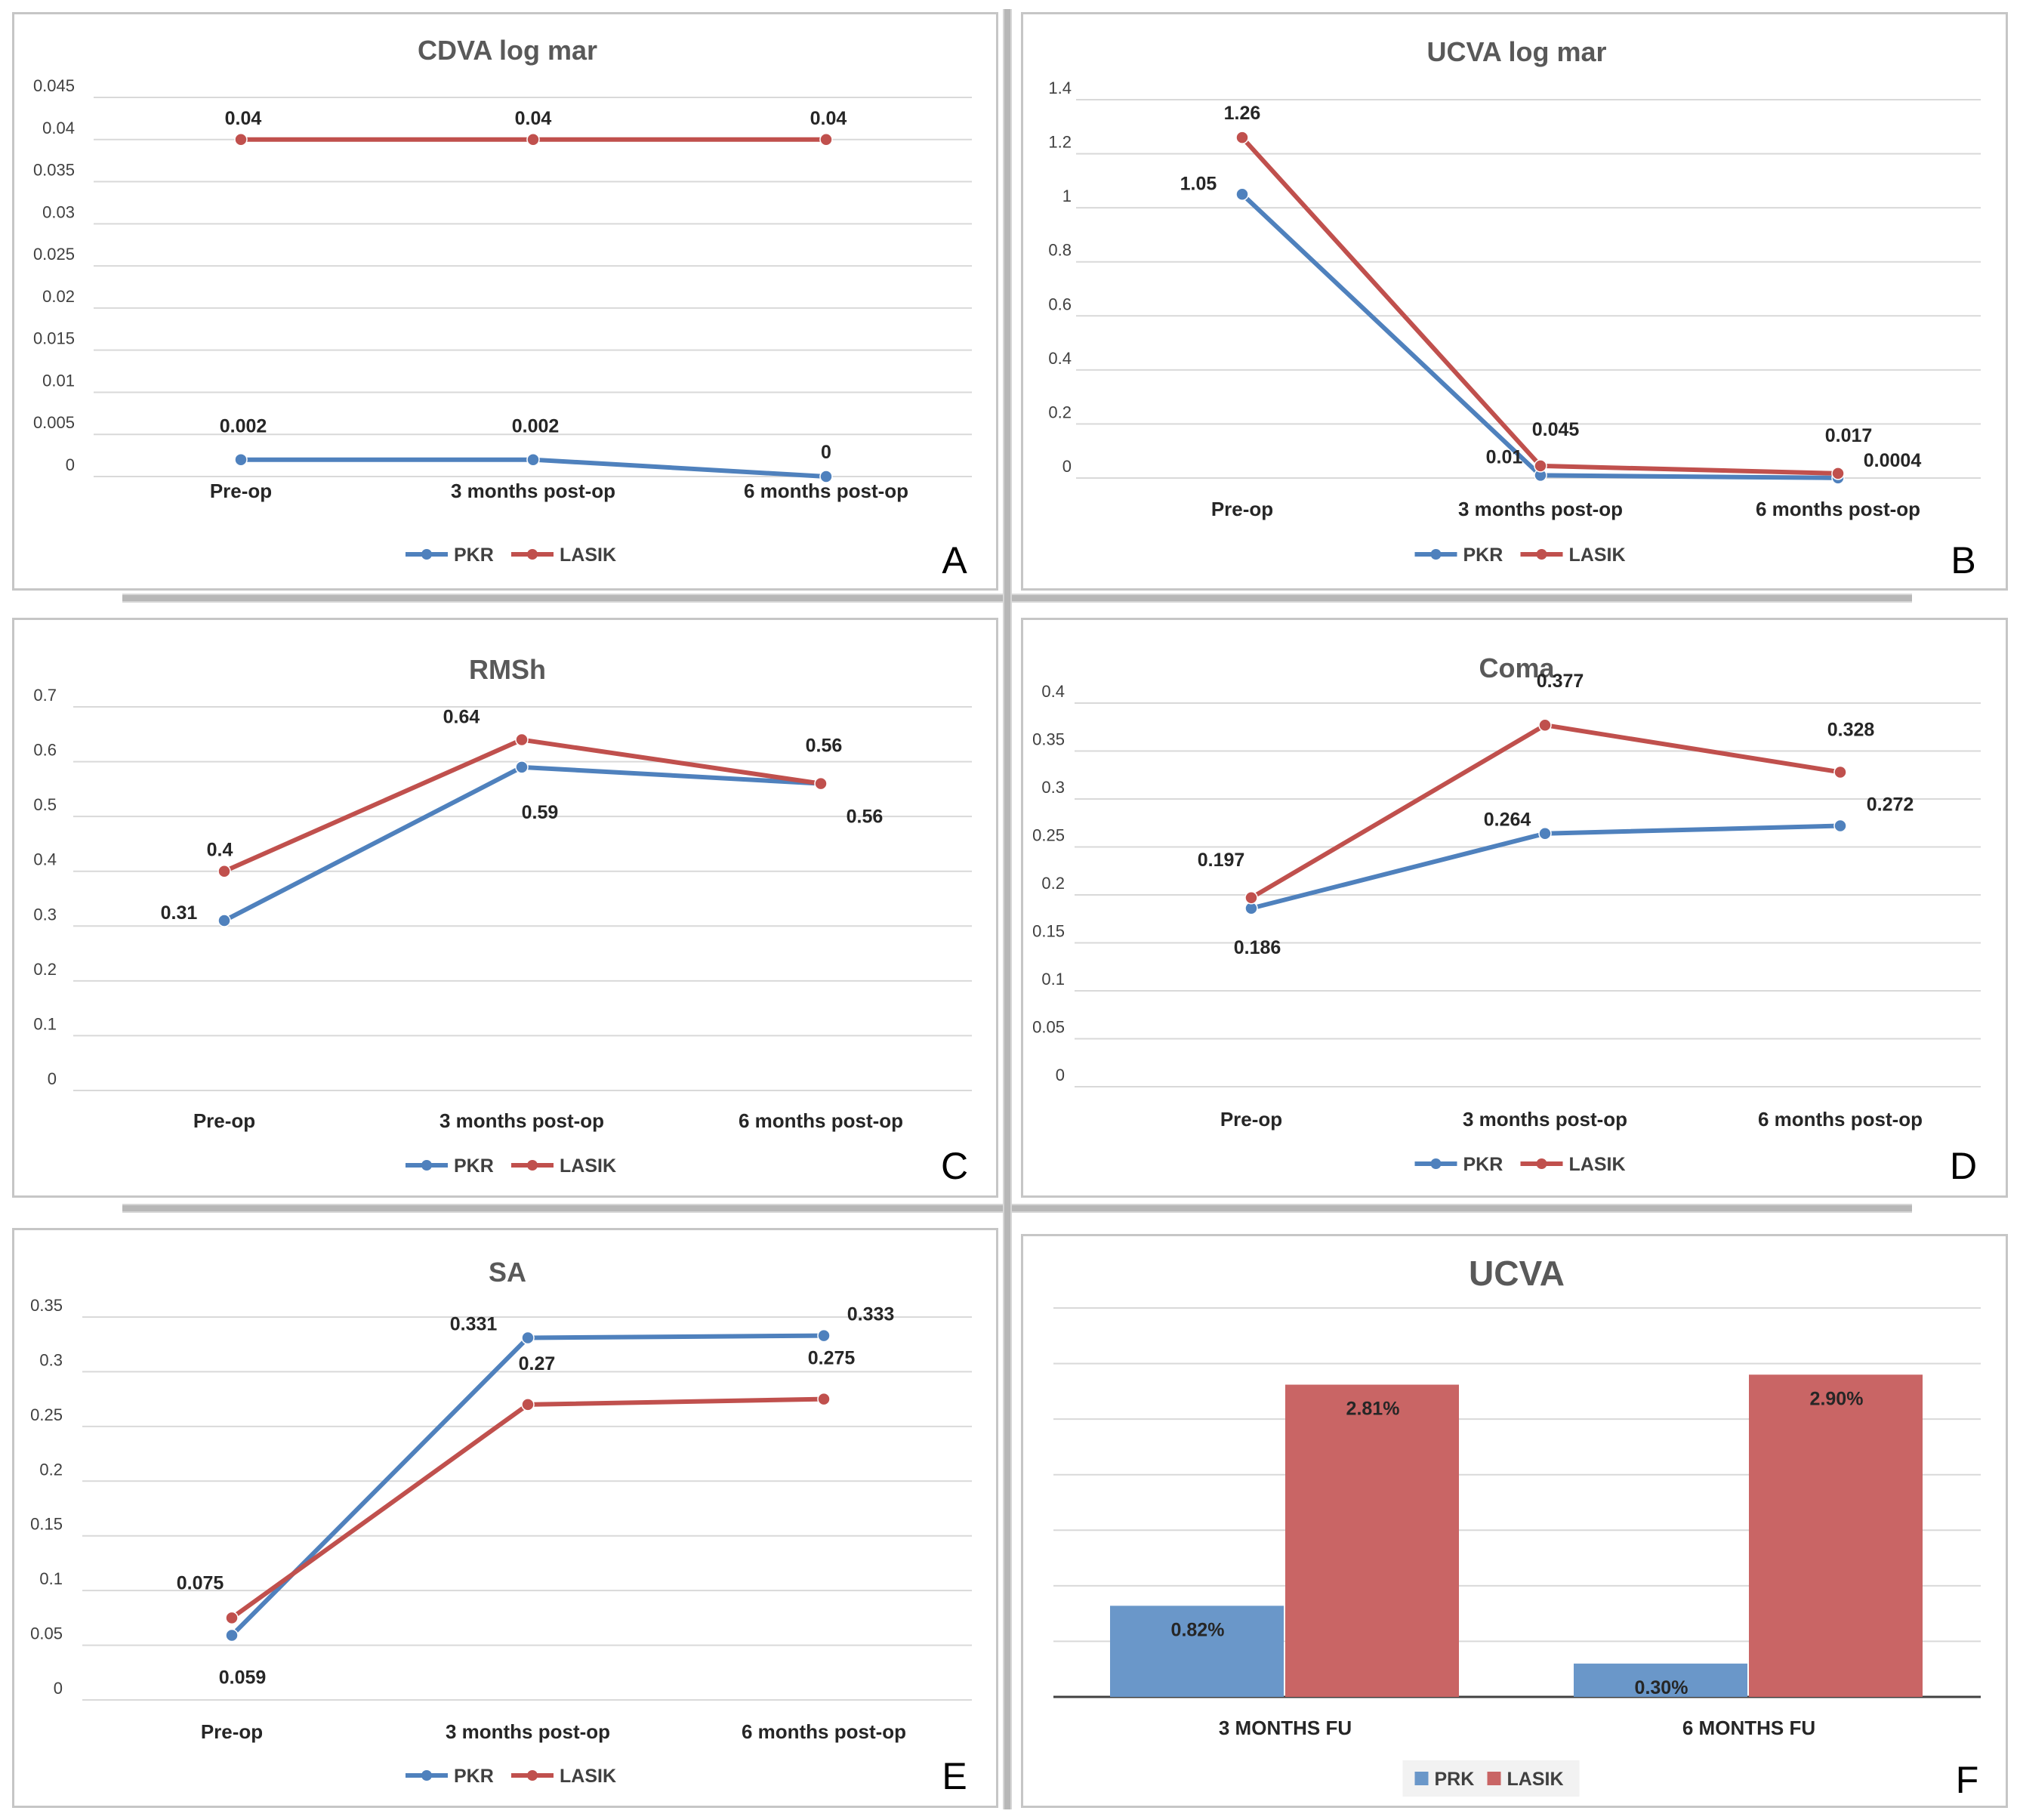  I want to click on y-tick-label: 0.005, so click(54, 422).